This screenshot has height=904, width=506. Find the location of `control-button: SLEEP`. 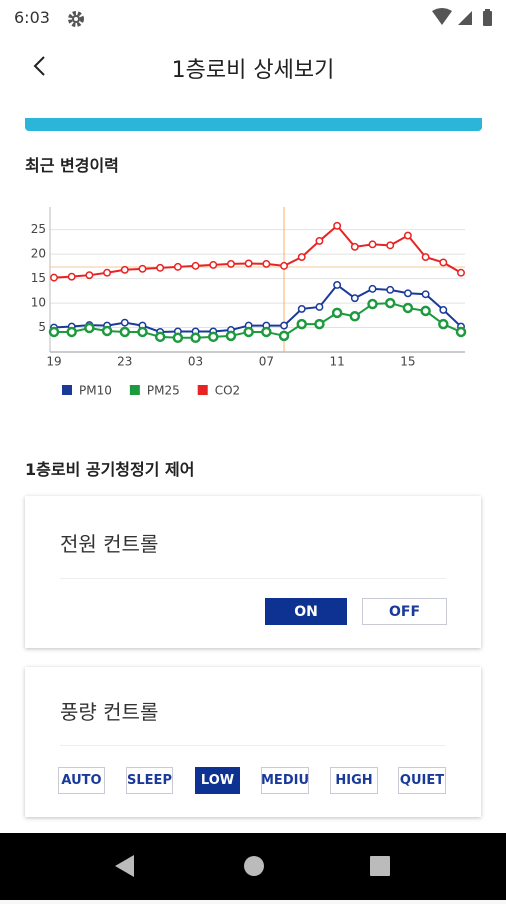

control-button: SLEEP is located at coordinates (149, 780).